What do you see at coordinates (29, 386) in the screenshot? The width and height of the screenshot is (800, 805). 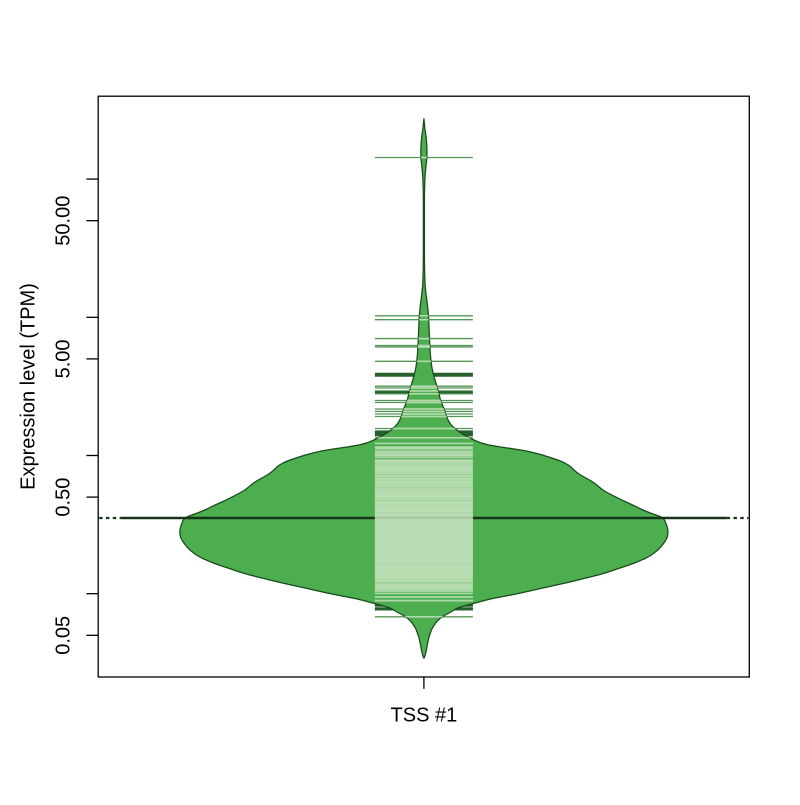 I see `y-axis-title: Expression level (TPM)` at bounding box center [29, 386].